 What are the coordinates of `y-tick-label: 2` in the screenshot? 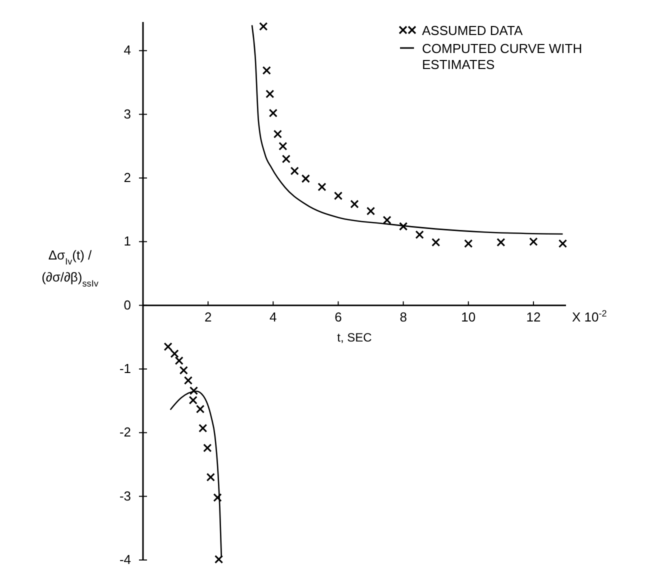 It's located at (127, 177).